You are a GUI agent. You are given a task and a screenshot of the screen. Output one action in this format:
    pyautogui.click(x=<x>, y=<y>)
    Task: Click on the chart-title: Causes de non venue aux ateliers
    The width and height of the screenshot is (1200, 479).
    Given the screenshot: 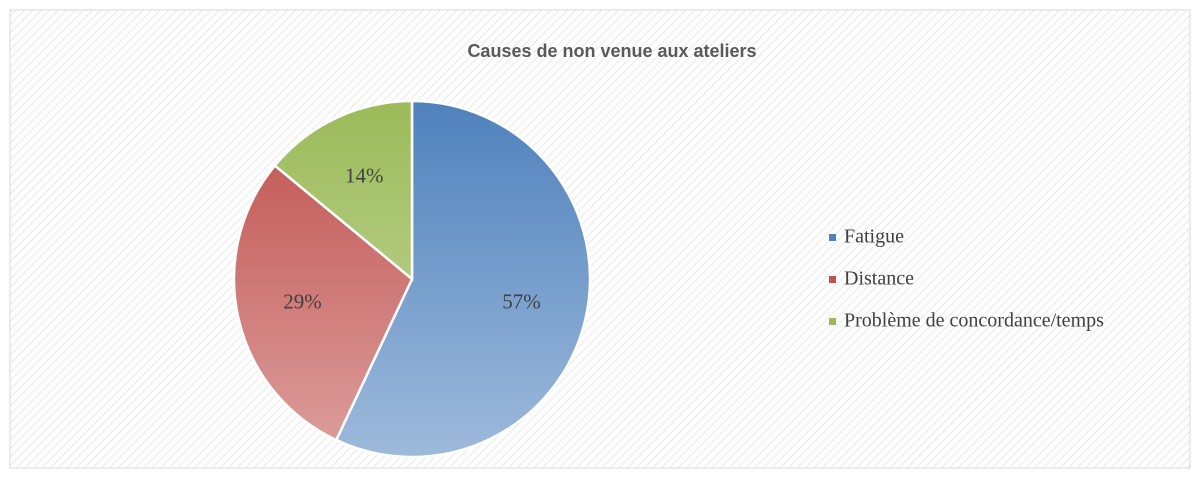 What is the action you would take?
    pyautogui.click(x=611, y=51)
    